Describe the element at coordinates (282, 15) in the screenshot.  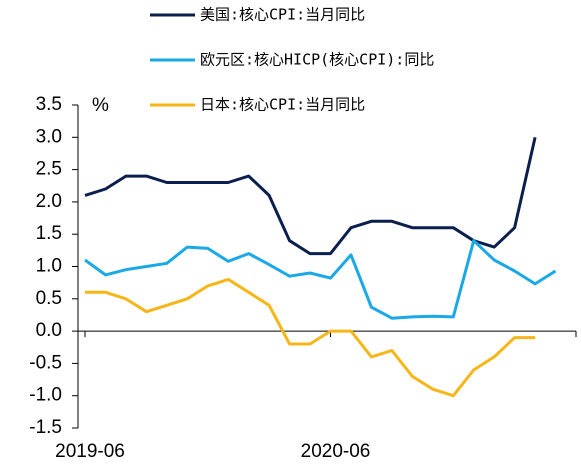
I see `legend-label: 美国:核心CPI:当月同比` at that location.